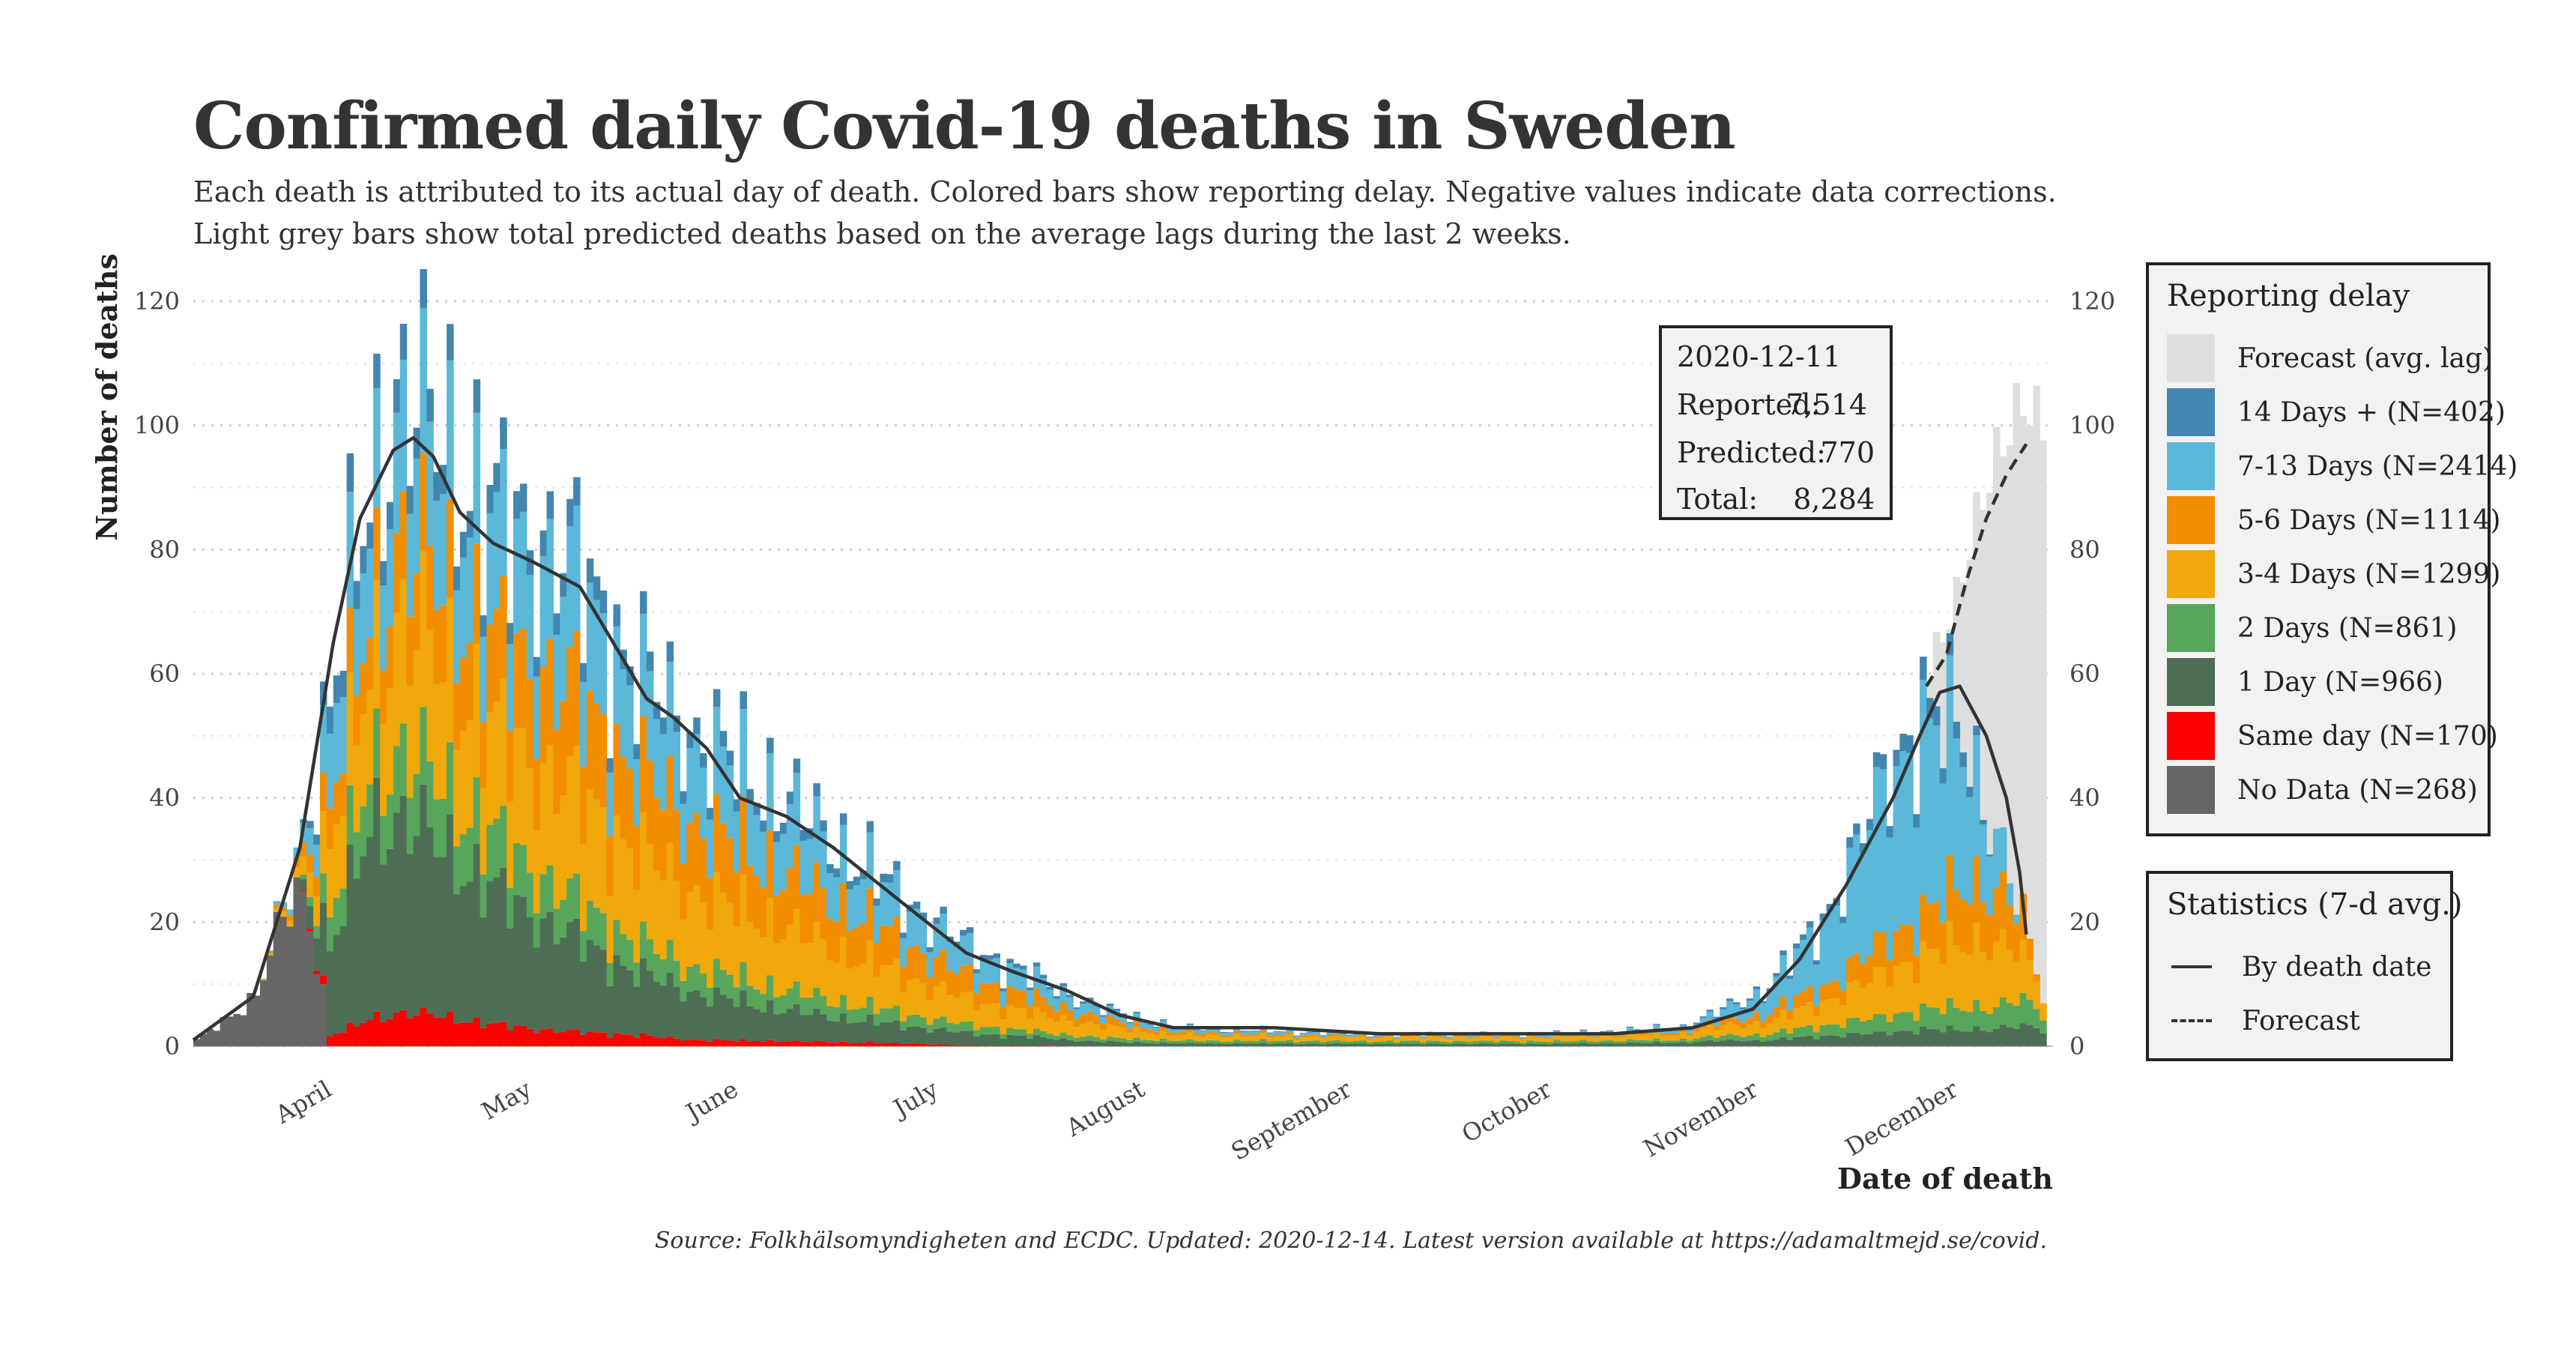 The image size is (2576, 1349). What do you see at coordinates (2076, 1046) in the screenshot?
I see `y-tick-label: 0` at bounding box center [2076, 1046].